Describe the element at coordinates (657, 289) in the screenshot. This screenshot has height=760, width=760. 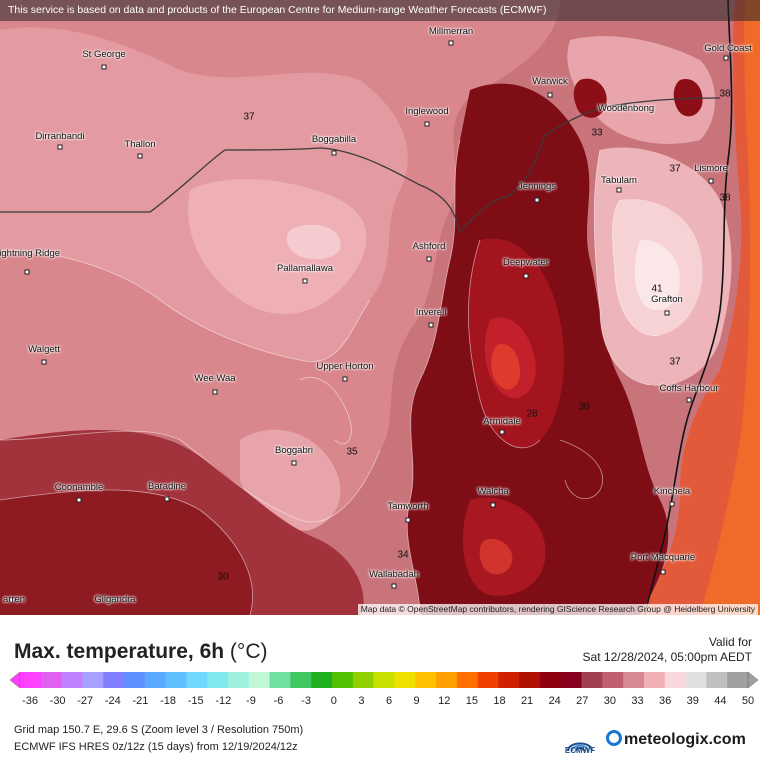
I see `contour-label: 41` at that location.